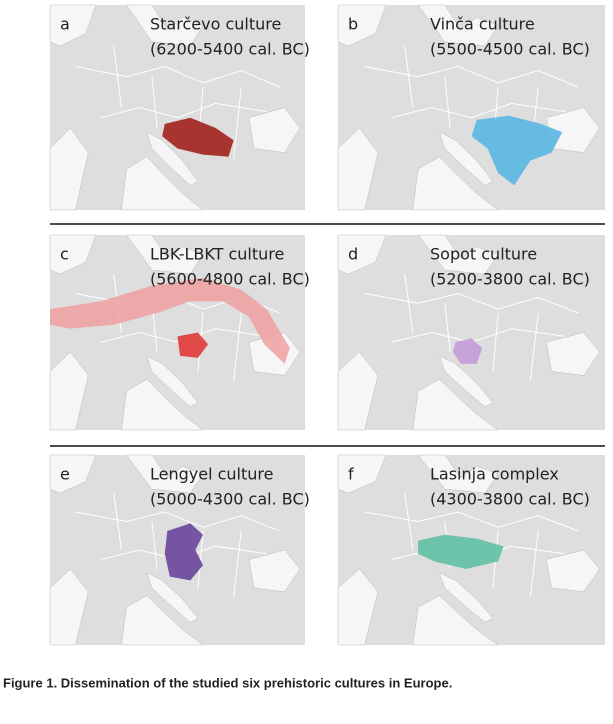 The image size is (613, 724). I want to click on panel-title: Sopot culture, so click(483, 254).